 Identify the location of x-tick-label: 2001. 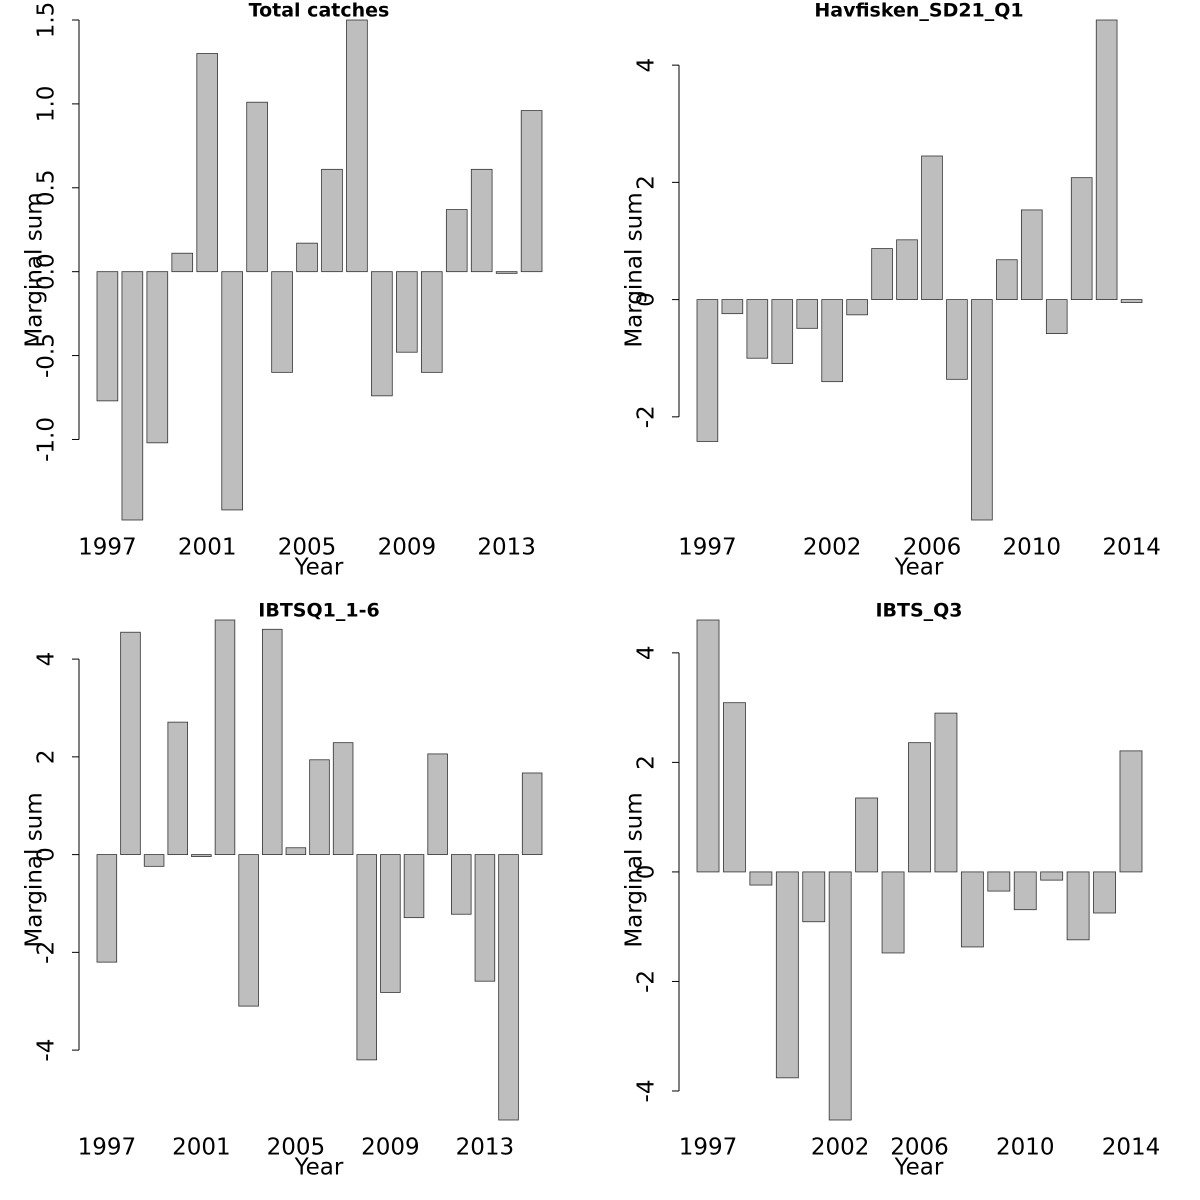
(201, 1148).